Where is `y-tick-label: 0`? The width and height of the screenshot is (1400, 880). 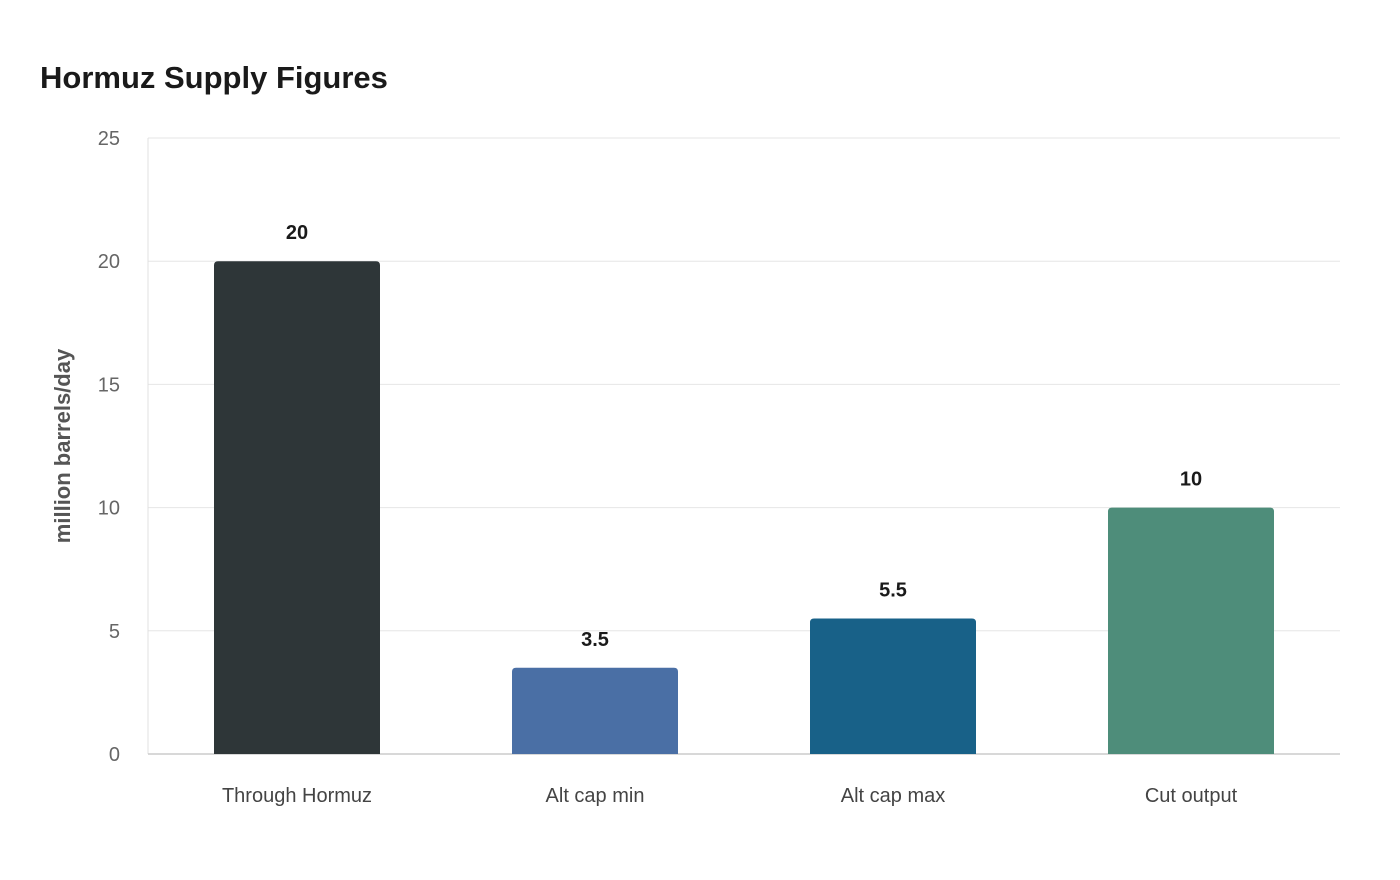
y-tick-label: 0 is located at coordinates (114, 755).